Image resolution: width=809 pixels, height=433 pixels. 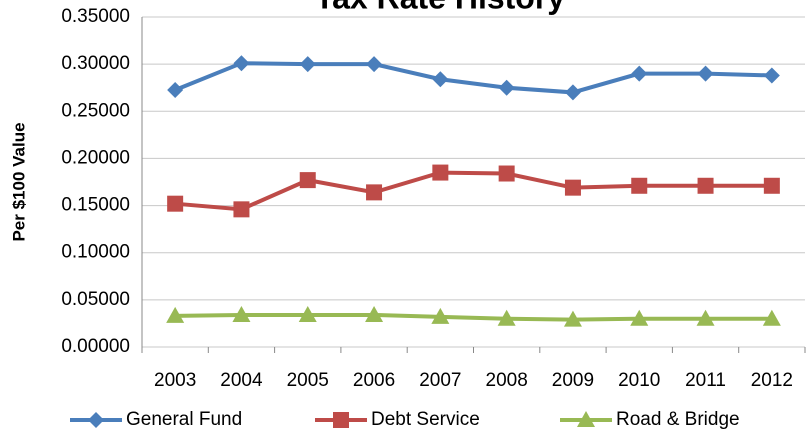 What do you see at coordinates (374, 380) in the screenshot?
I see `x-tick-label: 2006` at bounding box center [374, 380].